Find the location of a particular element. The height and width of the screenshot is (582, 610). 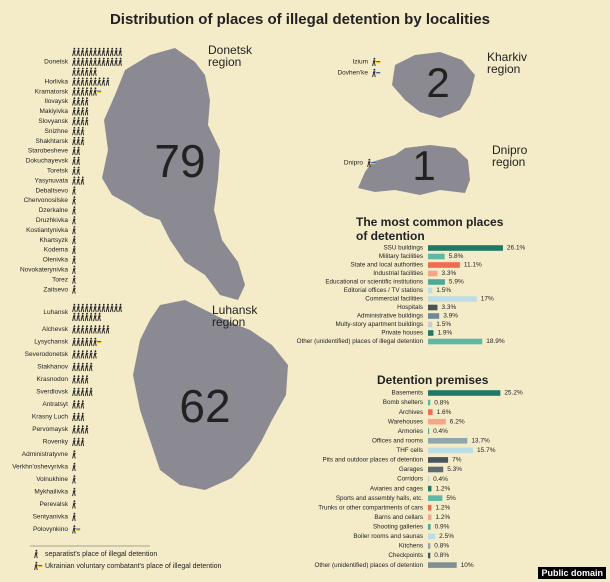

bar-label: Offices and rooms is located at coordinates (397, 440).